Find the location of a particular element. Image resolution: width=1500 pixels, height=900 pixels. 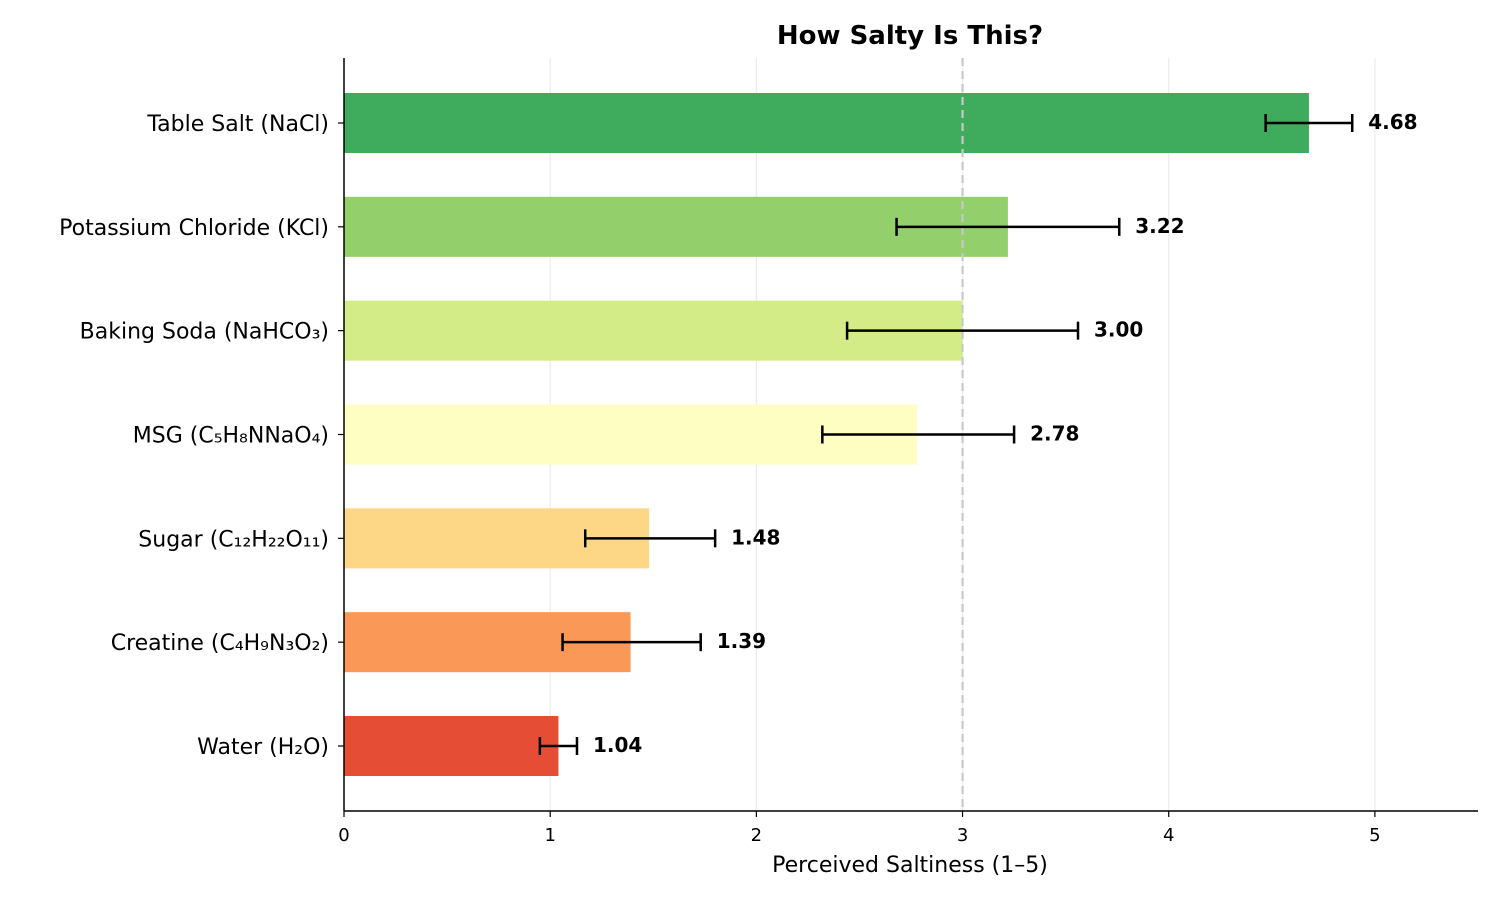

value-label: 1.48 is located at coordinates (755, 537).